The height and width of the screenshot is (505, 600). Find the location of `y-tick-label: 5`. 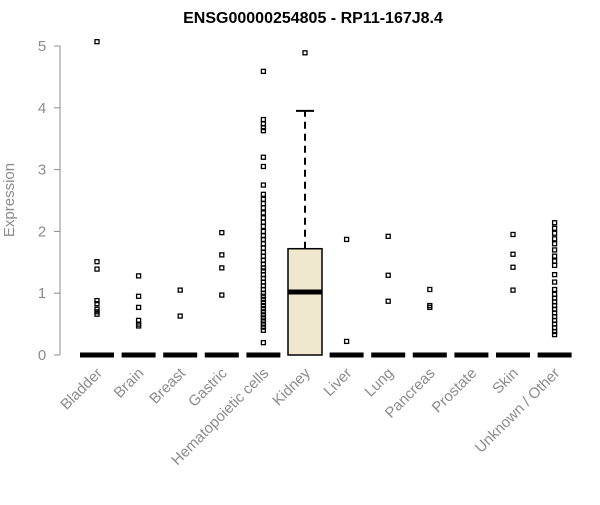

y-tick-label: 5 is located at coordinates (42, 46).